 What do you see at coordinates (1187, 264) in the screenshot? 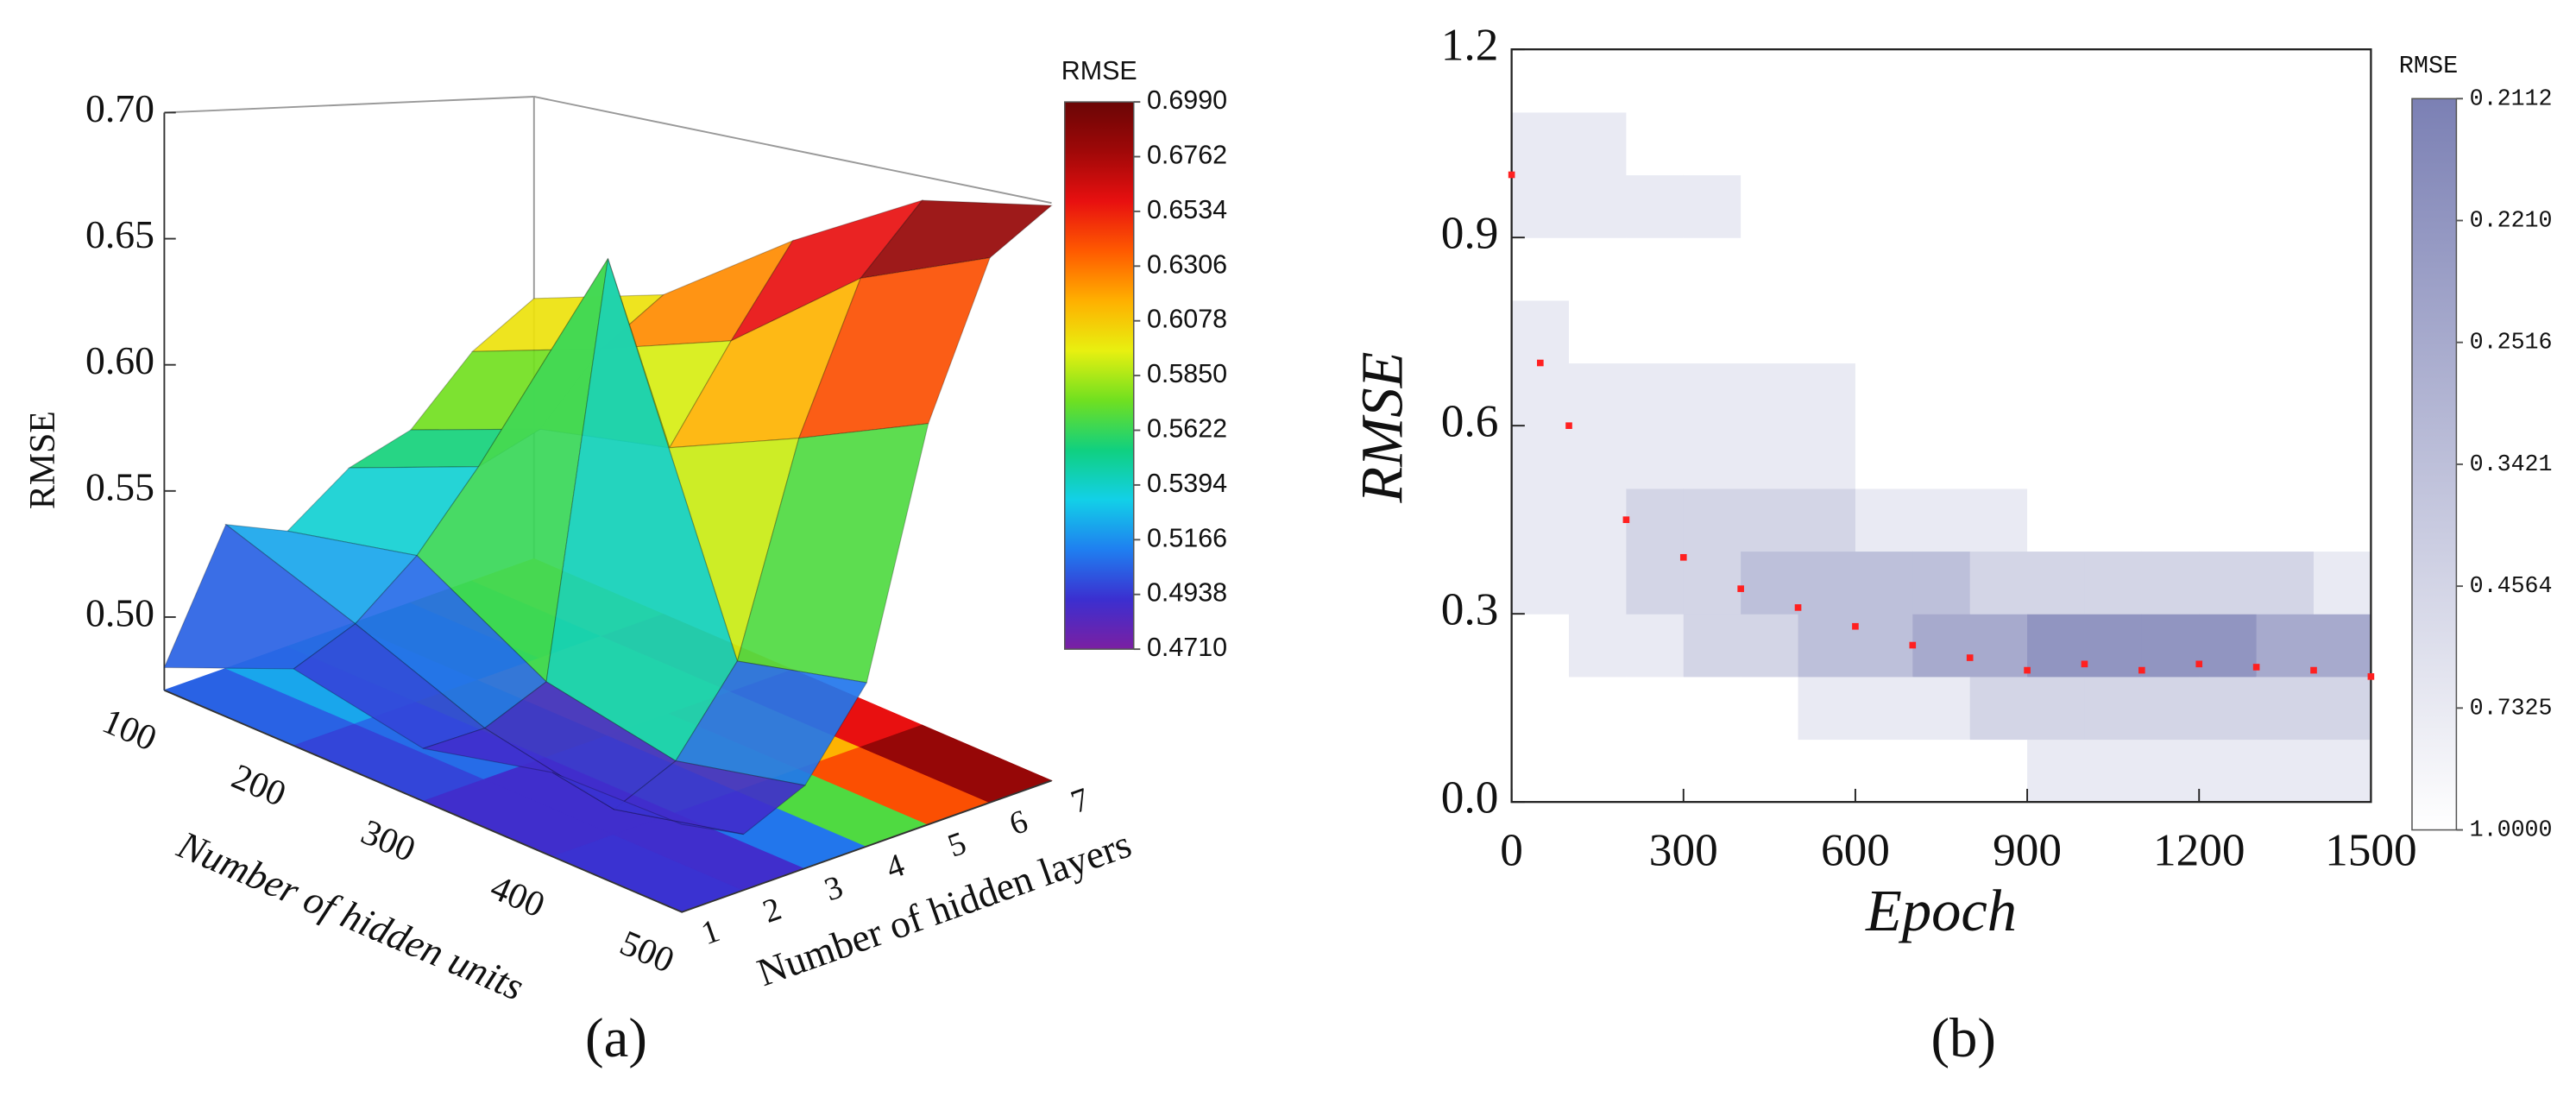
I see `colorbar-tick-label: 0.6306` at bounding box center [1187, 264].